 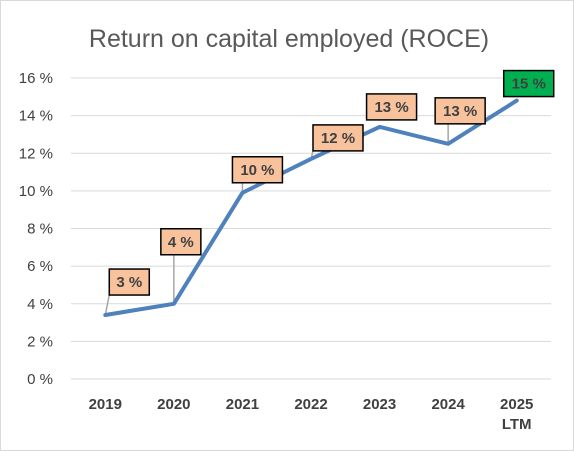 What do you see at coordinates (36, 153) in the screenshot?
I see `y-tick-label: 12 %` at bounding box center [36, 153].